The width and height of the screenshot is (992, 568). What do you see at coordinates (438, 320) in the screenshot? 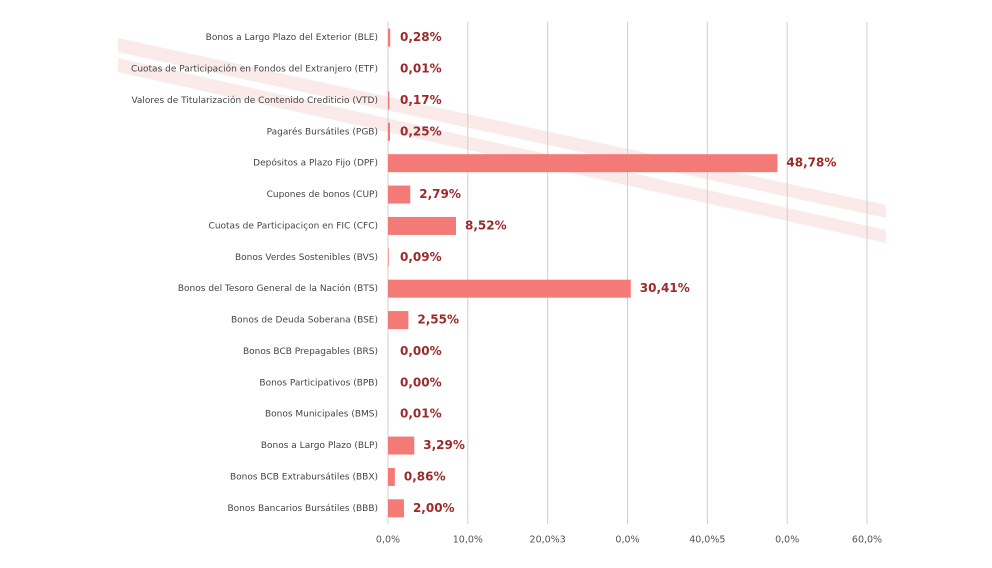
I see `value-label: 2,55%` at bounding box center [438, 320].